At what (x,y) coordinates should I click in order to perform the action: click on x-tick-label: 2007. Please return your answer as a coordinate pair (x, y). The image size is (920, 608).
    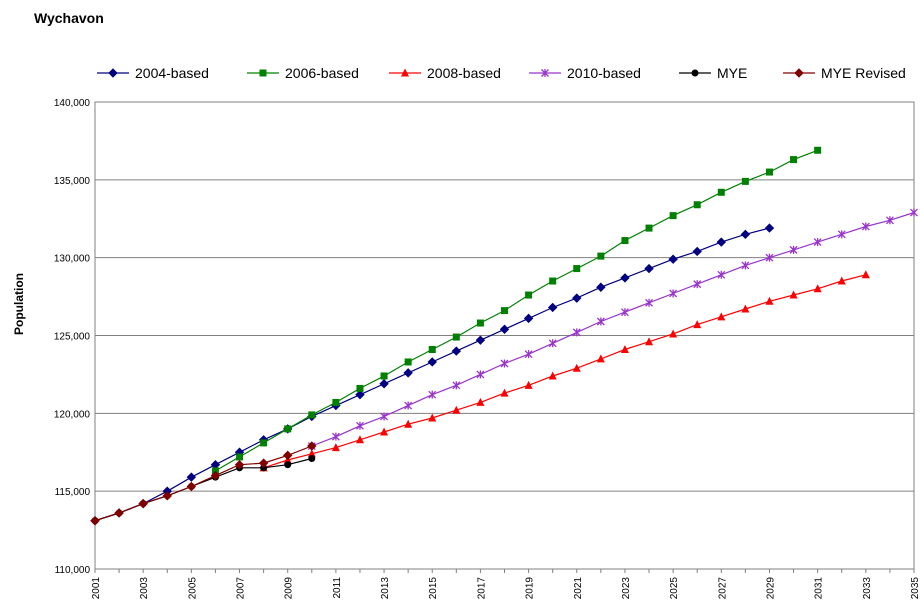
    Looking at the image, I should click on (241, 588).